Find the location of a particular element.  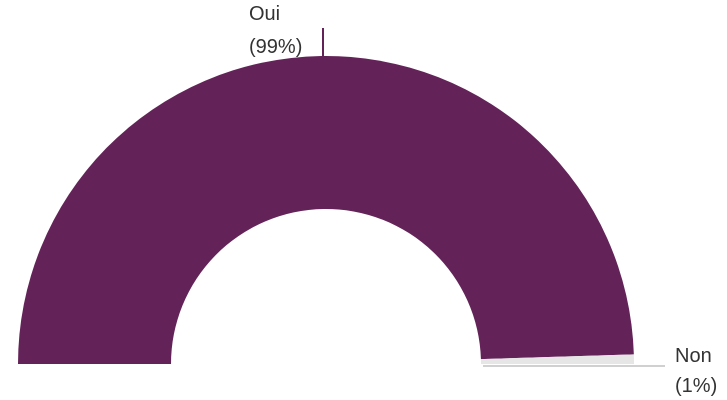

slice-non is located at coordinates (557, 359).